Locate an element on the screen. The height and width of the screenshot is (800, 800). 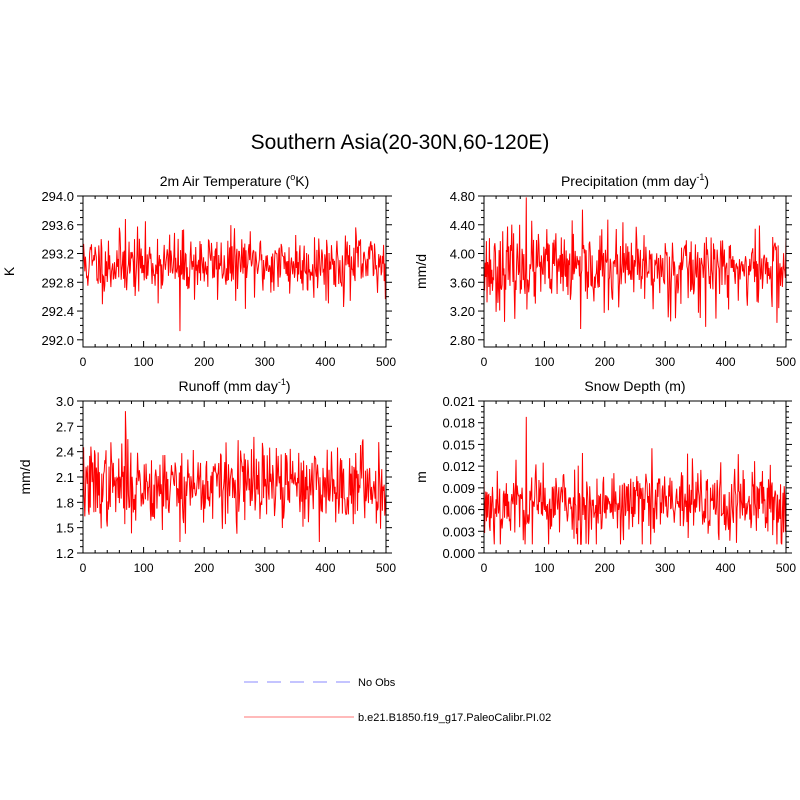
legend-label: b.e21.B1850.f19_g17.PaleoCalibr.PI.02 is located at coordinates (454, 718).